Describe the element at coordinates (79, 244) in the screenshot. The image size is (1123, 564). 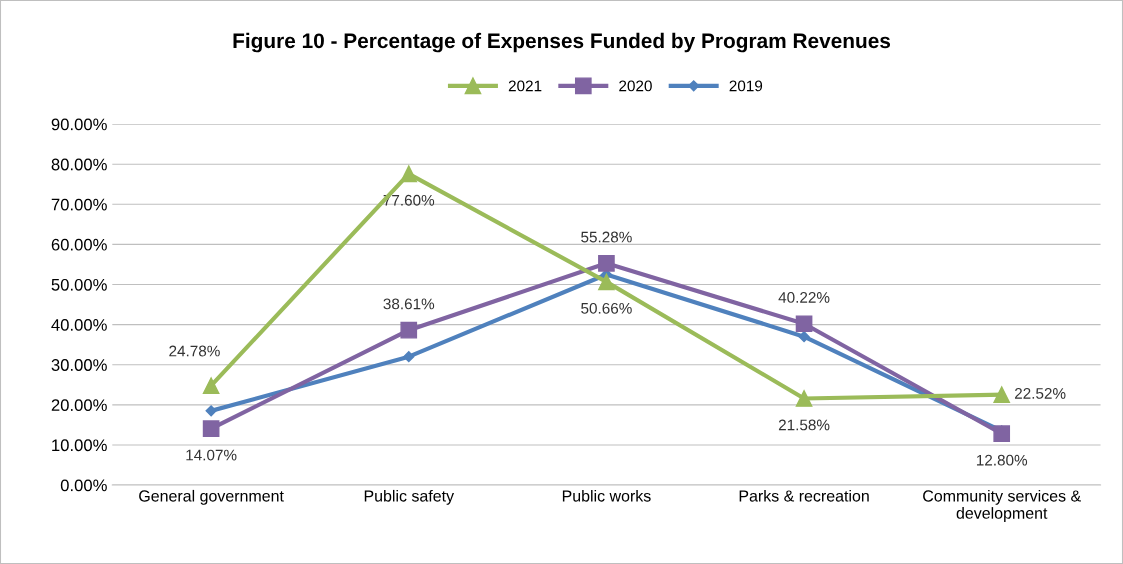
I see `y-tick-label: 60.00%` at that location.